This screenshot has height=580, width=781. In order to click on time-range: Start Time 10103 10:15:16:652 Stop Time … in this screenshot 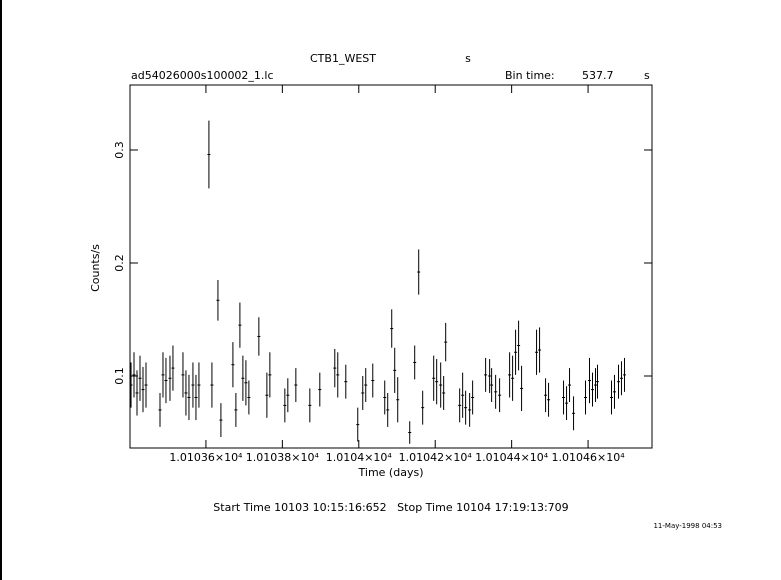, I will do `click(390, 507)`.